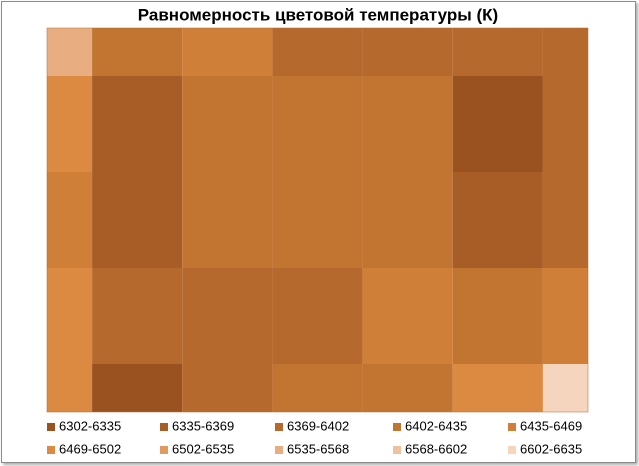 This screenshot has width=639, height=466. What do you see at coordinates (203, 448) in the screenshot?
I see `legend-label: 6502-6535` at bounding box center [203, 448].